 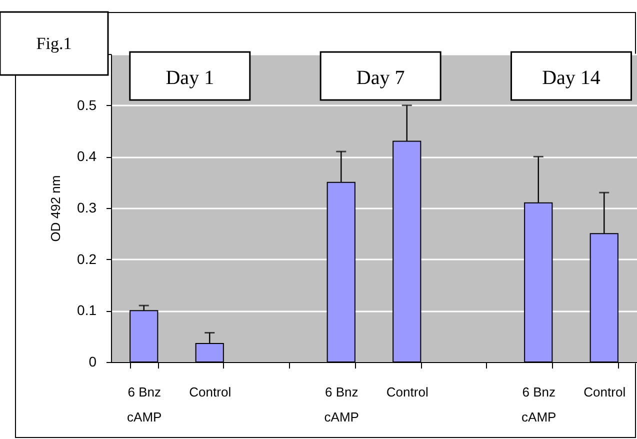 What do you see at coordinates (571, 78) in the screenshot?
I see `annotation: Day 14` at bounding box center [571, 78].